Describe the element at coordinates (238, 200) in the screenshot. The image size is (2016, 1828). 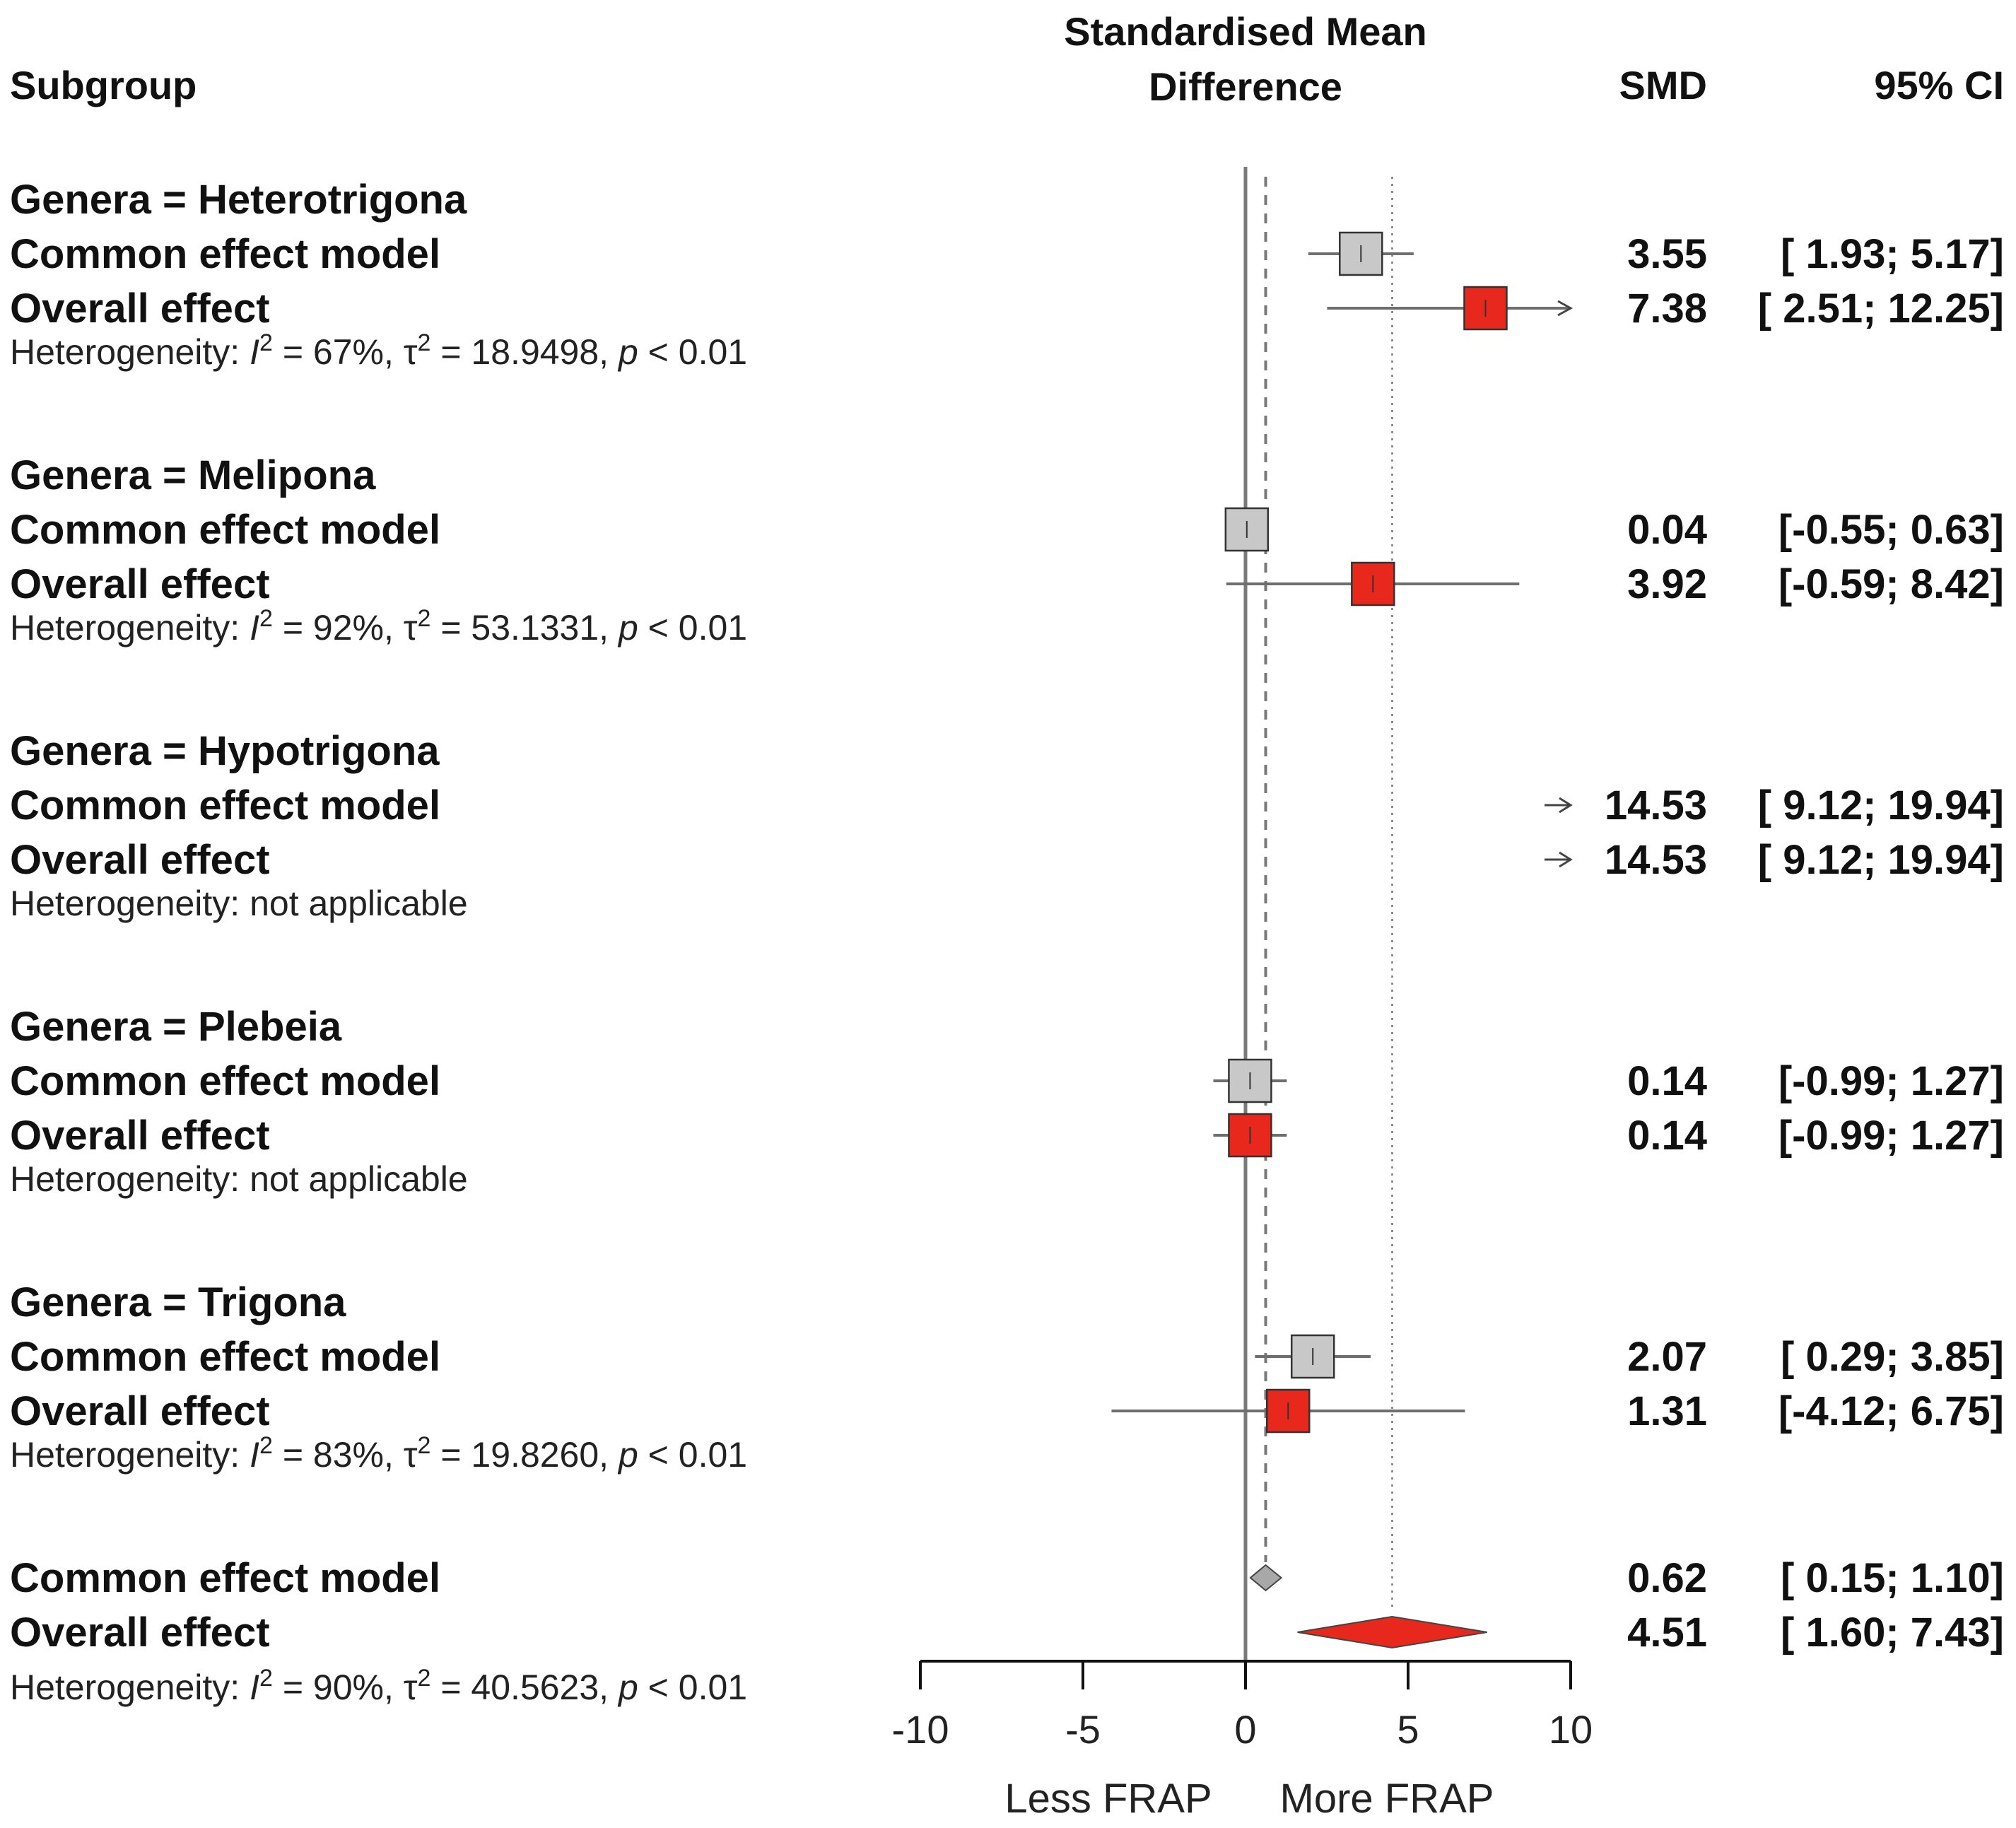
I see `group-label-0: Genera = Heterotrigona` at that location.